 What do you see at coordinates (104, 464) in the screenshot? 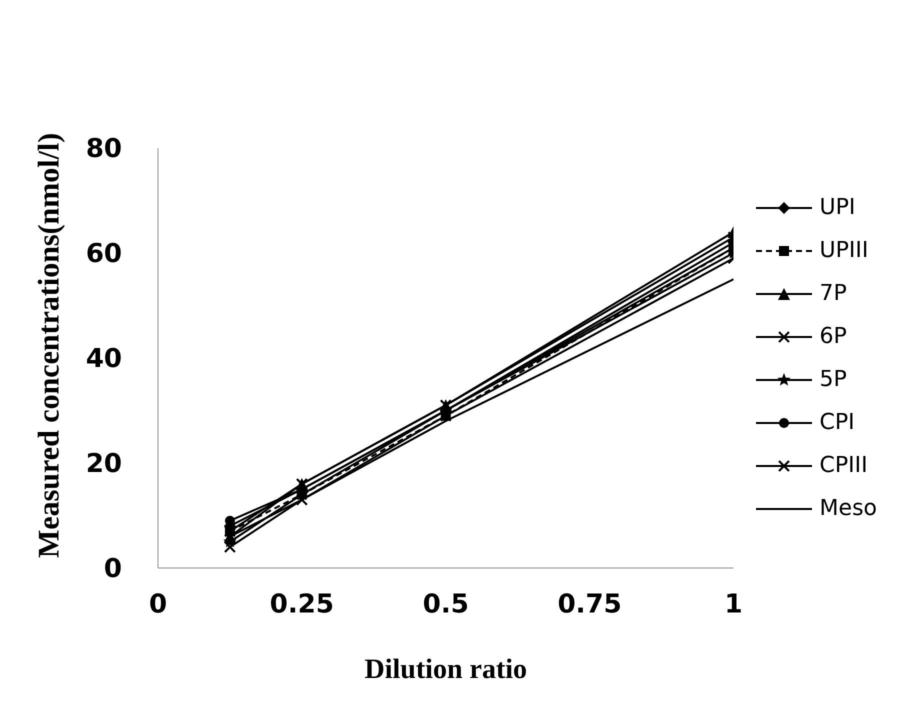
I see `y-tick-label: 20` at bounding box center [104, 464].